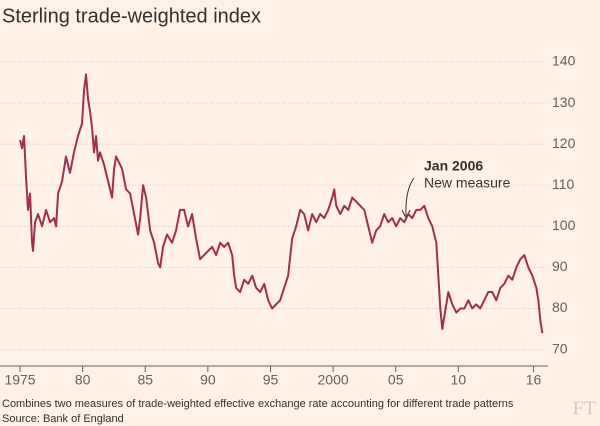 This screenshot has width=600, height=426. Describe the element at coordinates (19, 380) in the screenshot. I see `x-tick-label: 1975` at that location.